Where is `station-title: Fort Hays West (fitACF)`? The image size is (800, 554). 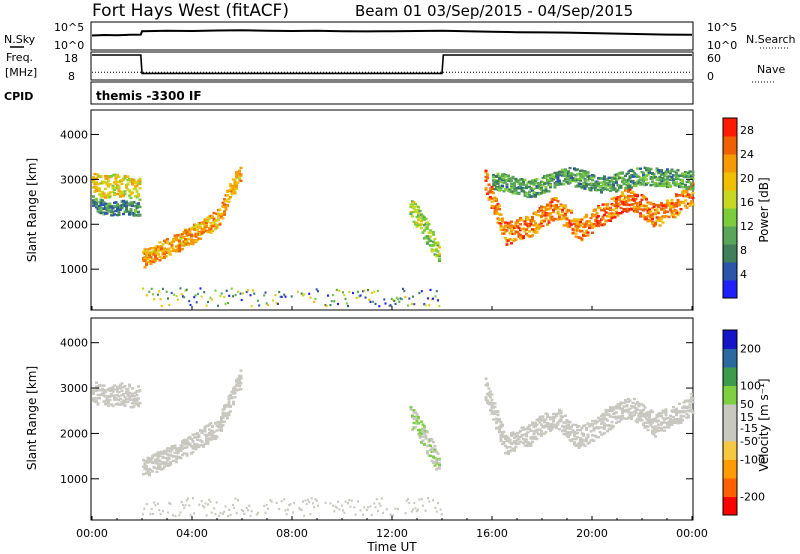 station-title: Fort Hays West (fitACF) is located at coordinates (190, 11).